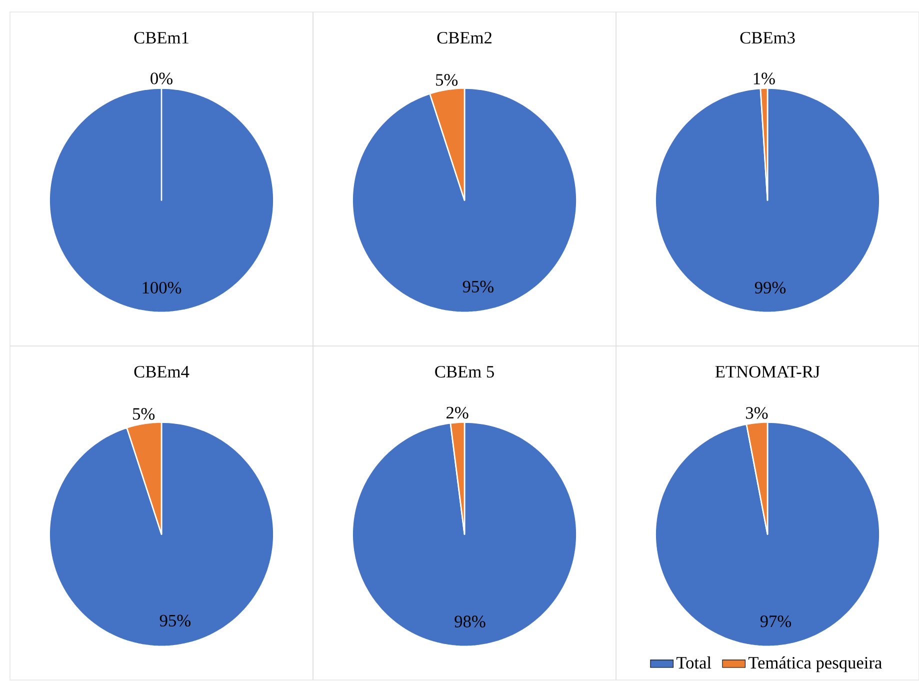  Describe the element at coordinates (470, 622) in the screenshot. I see `data-label: 98%` at that location.